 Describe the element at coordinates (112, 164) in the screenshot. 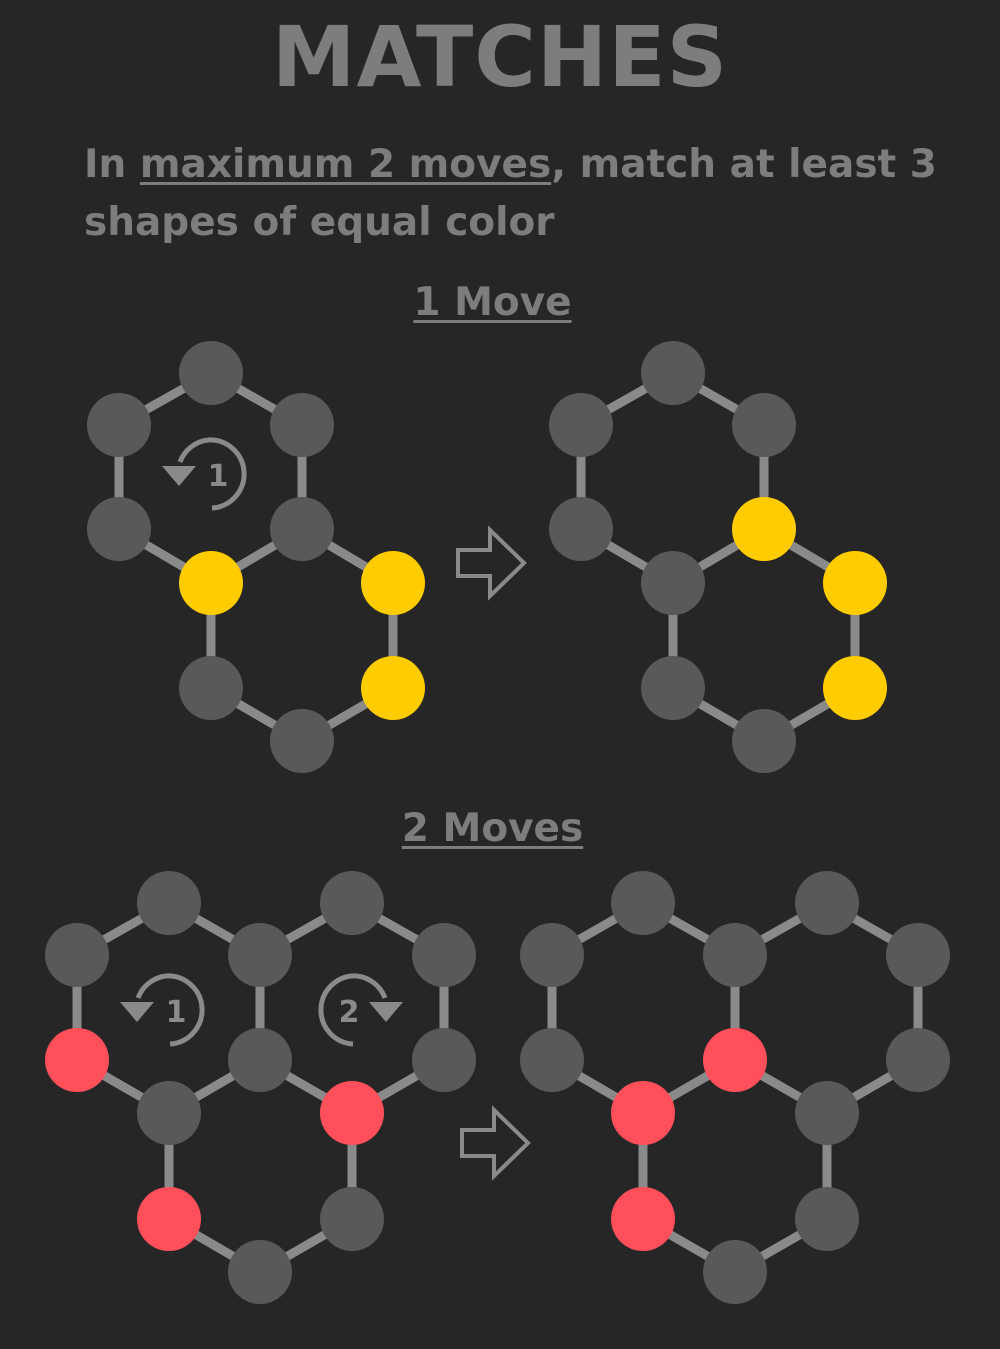

I see `instruction-prefix: In` at that location.